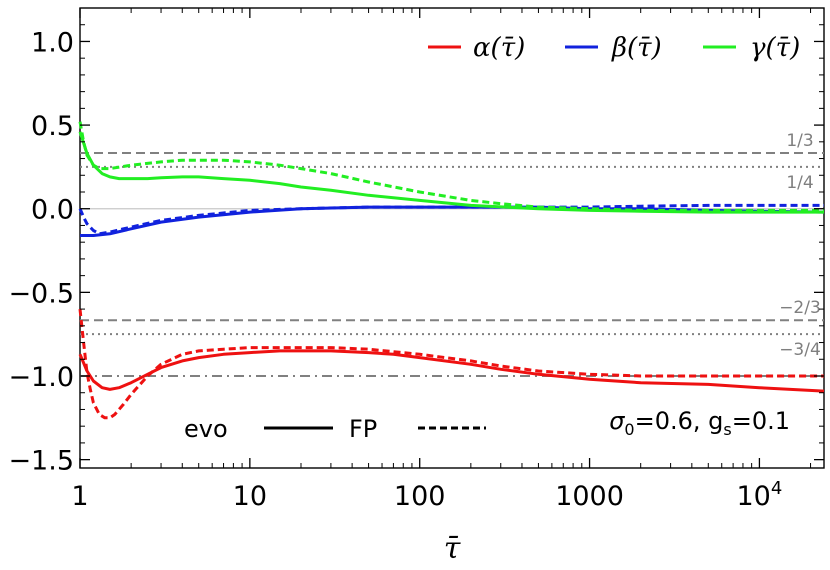 The width and height of the screenshot is (830, 570). What do you see at coordinates (79, 496) in the screenshot?
I see `x-tick-label: 1` at bounding box center [79, 496].